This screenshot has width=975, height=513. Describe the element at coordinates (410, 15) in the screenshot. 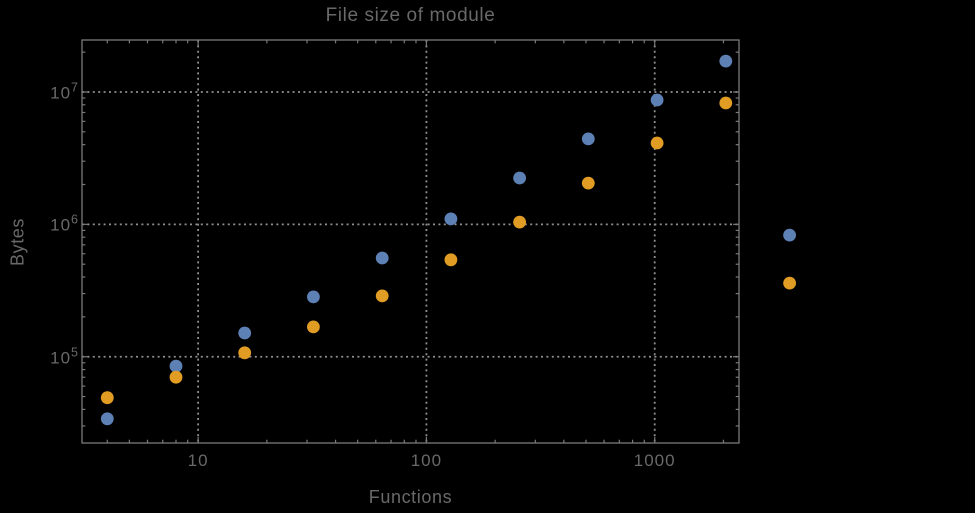

I see `chart-title: File size of module` at that location.